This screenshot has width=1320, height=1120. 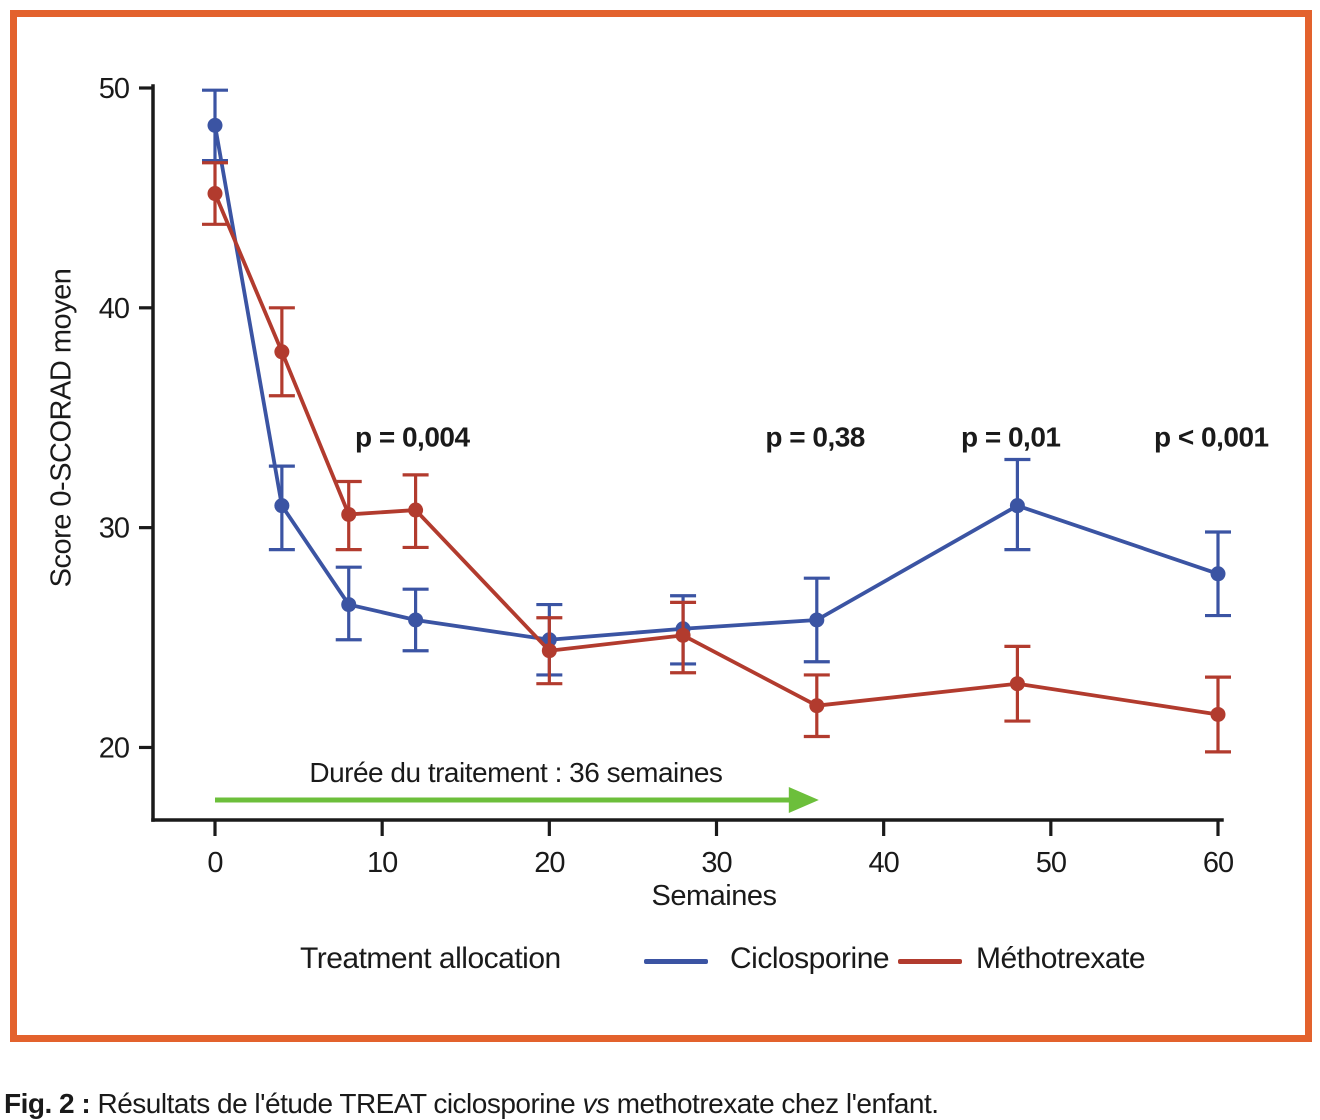 What do you see at coordinates (515, 772) in the screenshot?
I see `treatment-arrow-label: Durée du traitement : 36 semaines` at bounding box center [515, 772].